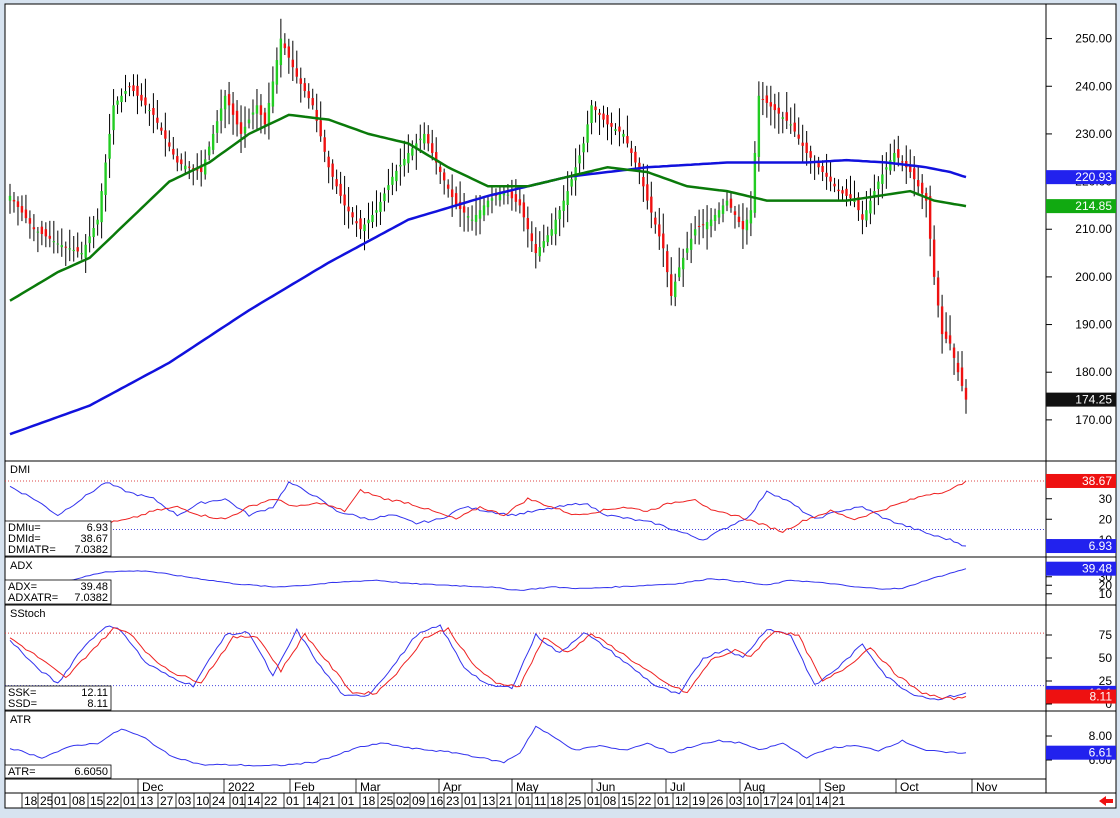 The image size is (1120, 818). I want to click on price-tick-label: 170.00, so click(1093, 420).